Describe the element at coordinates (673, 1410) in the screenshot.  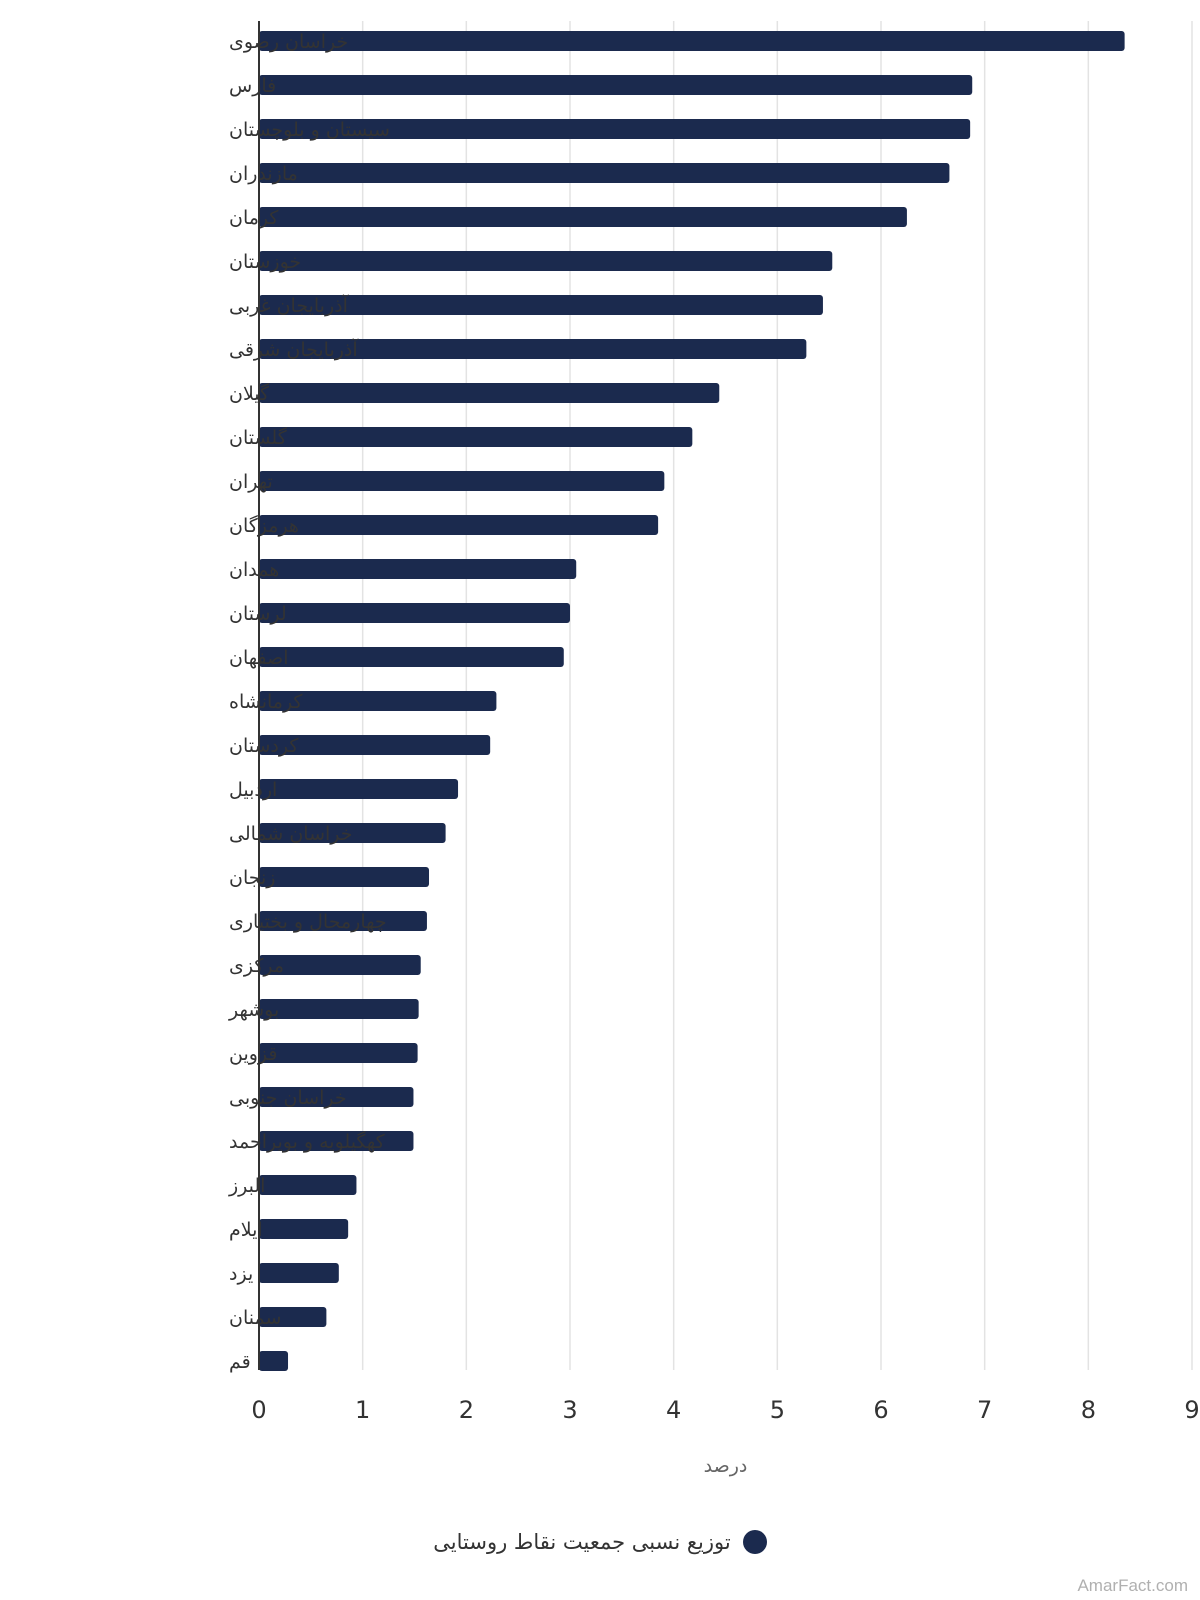
I see `x-tick-label: 4` at that location.